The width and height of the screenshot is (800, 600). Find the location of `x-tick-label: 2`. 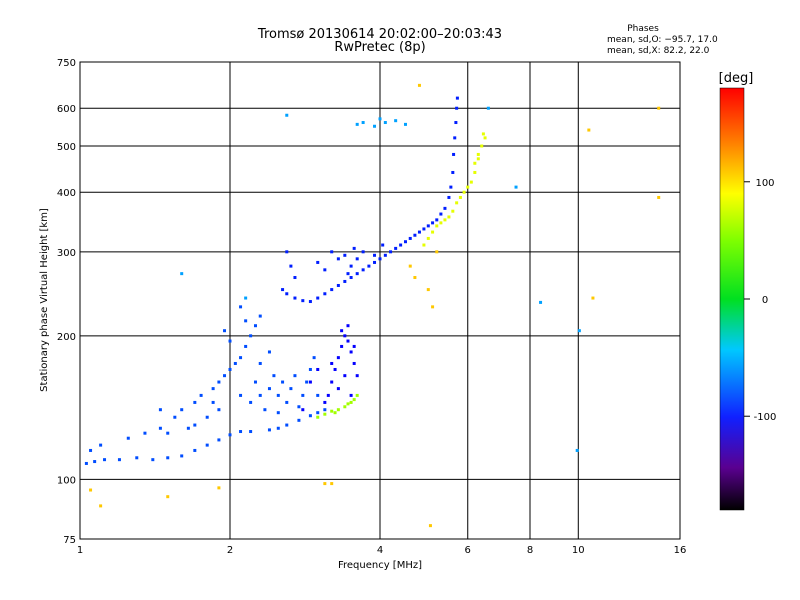

x-tick-label: 2 is located at coordinates (230, 550).